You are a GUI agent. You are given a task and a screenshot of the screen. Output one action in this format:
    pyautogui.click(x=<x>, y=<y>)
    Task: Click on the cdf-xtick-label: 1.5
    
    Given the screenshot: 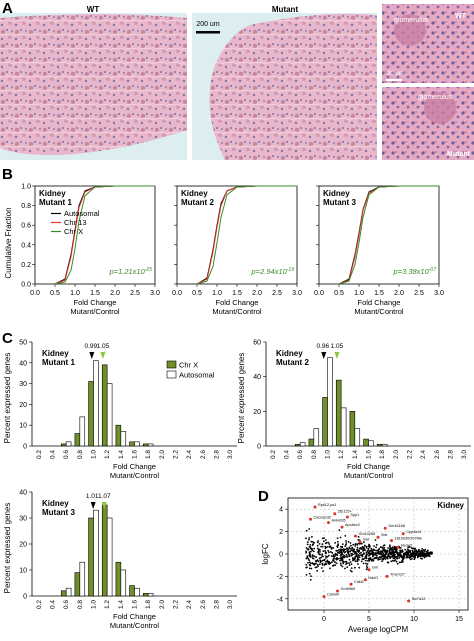 What is the action you would take?
    pyautogui.click(x=379, y=293)
    